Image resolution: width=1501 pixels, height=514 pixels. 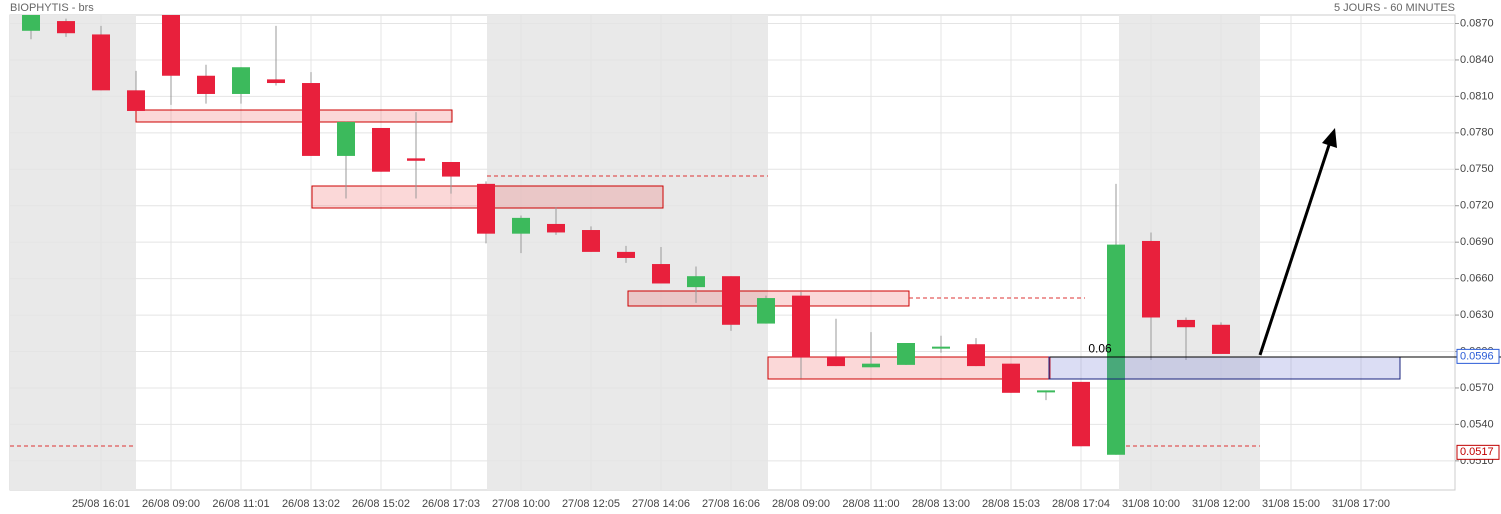 I want to click on chart-title: BIOPHYTIS - brs, so click(x=52, y=8).